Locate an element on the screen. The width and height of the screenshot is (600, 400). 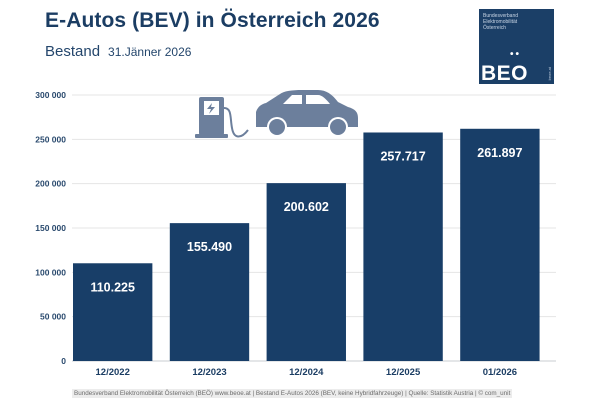
y-tick-label: 150 000 is located at coordinates (50, 228).